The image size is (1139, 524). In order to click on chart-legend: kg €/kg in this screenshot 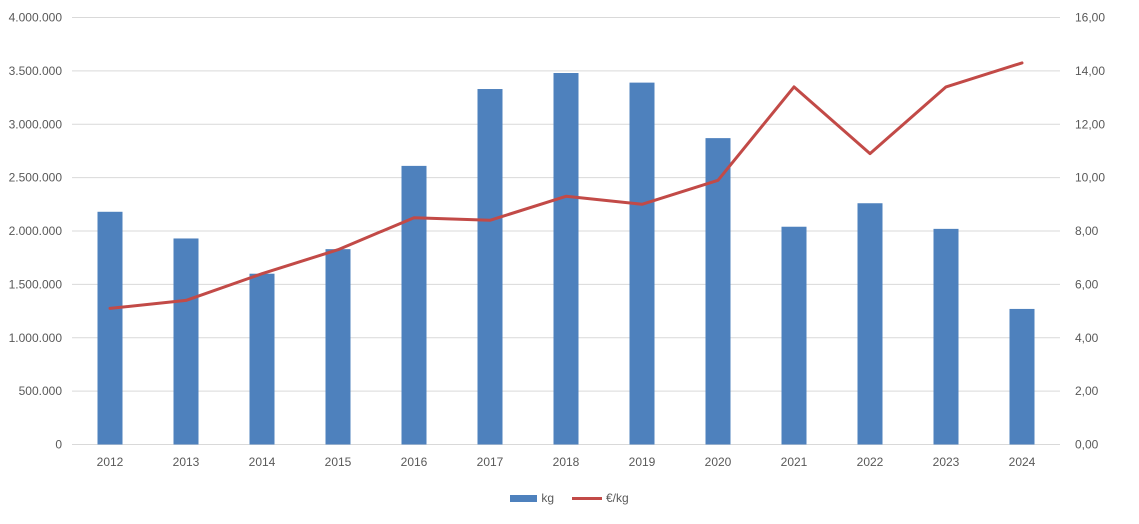, I will do `click(569, 498)`.